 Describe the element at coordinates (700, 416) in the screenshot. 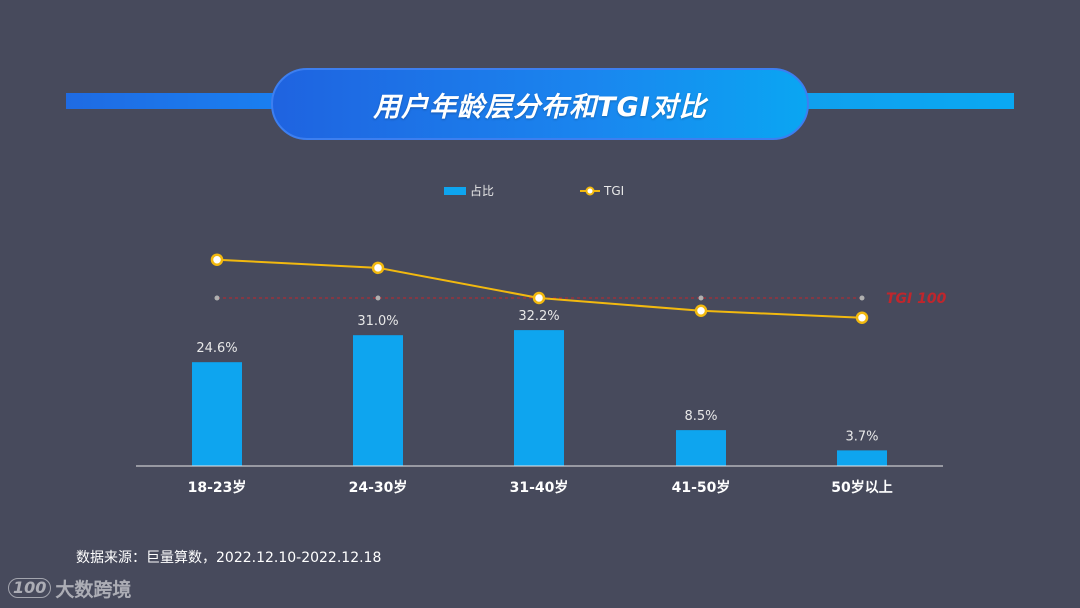

I see `bar-data-label: 8.5%` at that location.